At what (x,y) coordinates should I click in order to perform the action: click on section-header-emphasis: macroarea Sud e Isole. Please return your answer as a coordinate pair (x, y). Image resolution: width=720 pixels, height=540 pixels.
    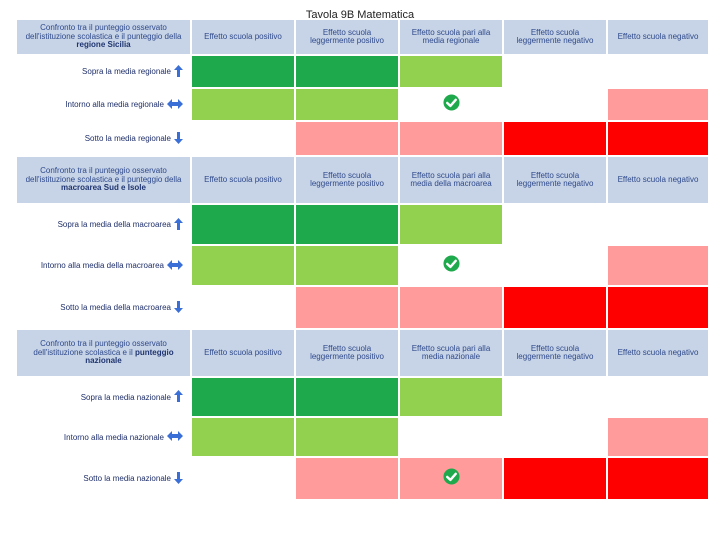
    Looking at the image, I should click on (103, 188).